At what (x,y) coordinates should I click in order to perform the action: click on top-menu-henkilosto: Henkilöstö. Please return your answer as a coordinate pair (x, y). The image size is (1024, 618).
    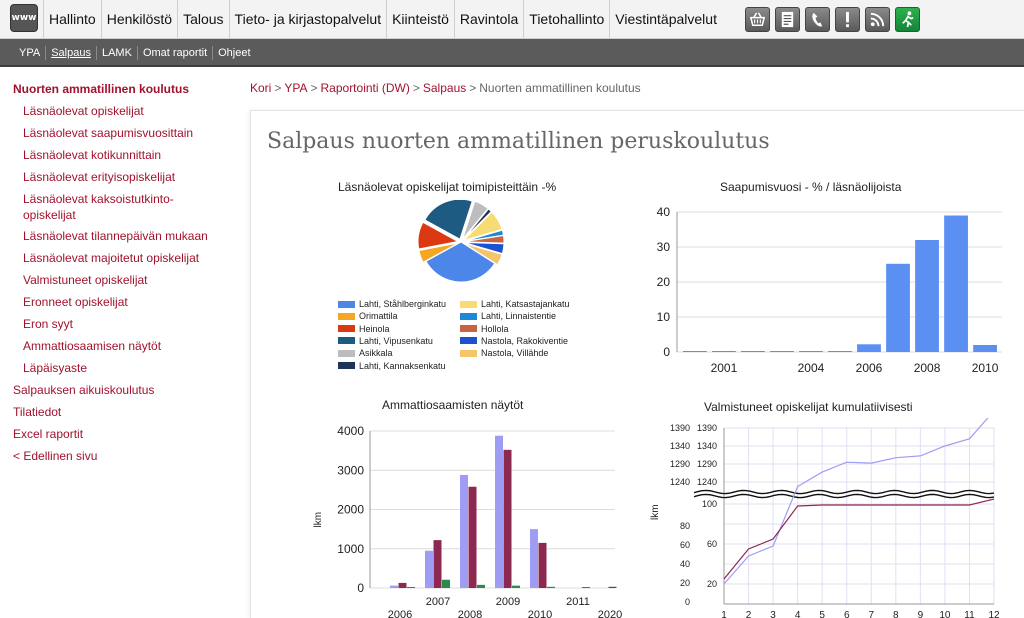
    Looking at the image, I should click on (138, 19).